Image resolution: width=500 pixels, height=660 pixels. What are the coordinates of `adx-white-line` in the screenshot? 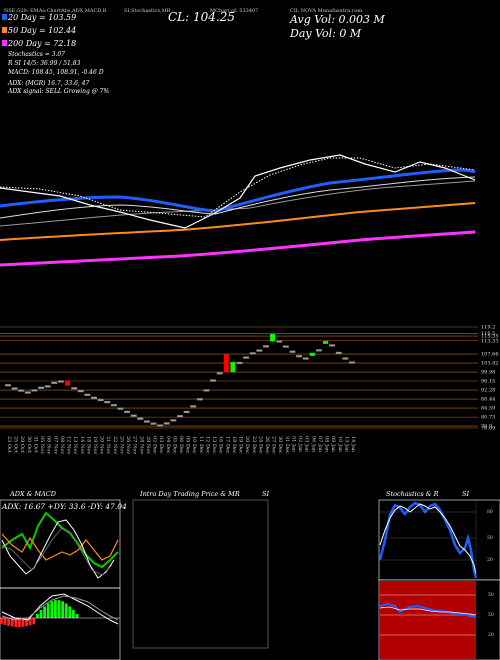 It's located at (58, 549).